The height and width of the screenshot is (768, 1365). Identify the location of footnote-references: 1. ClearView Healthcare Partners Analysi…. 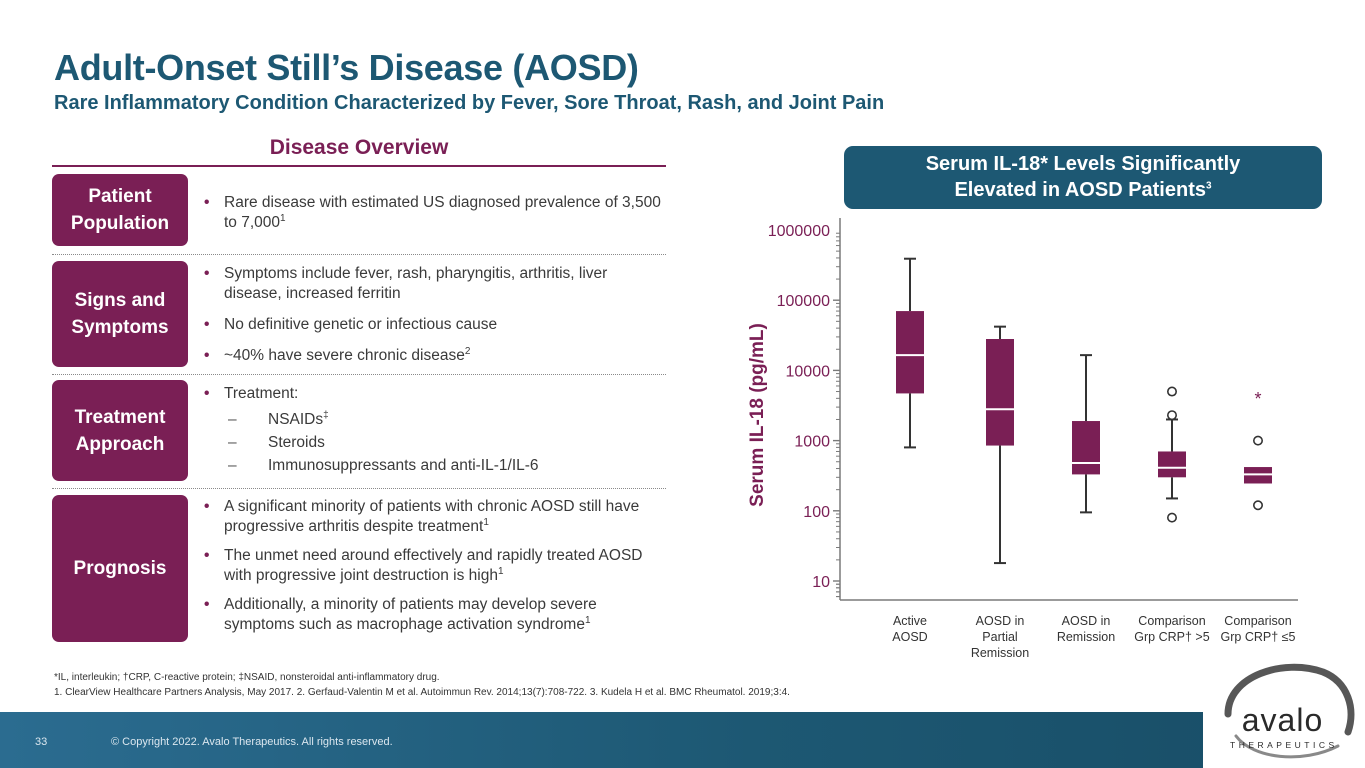
(422, 692).